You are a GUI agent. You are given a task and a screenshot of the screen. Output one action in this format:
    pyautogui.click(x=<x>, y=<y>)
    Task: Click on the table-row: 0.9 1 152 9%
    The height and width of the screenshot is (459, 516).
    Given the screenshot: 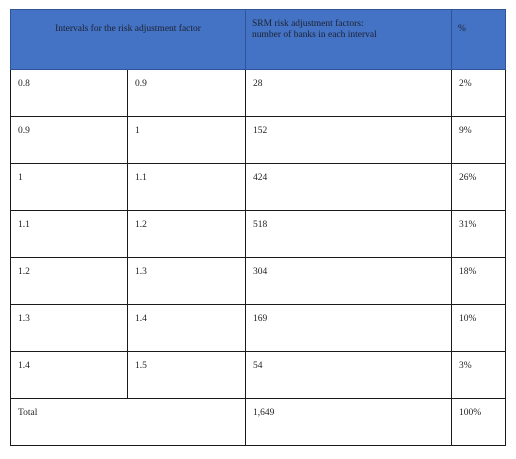 What is the action you would take?
    pyautogui.click(x=258, y=140)
    